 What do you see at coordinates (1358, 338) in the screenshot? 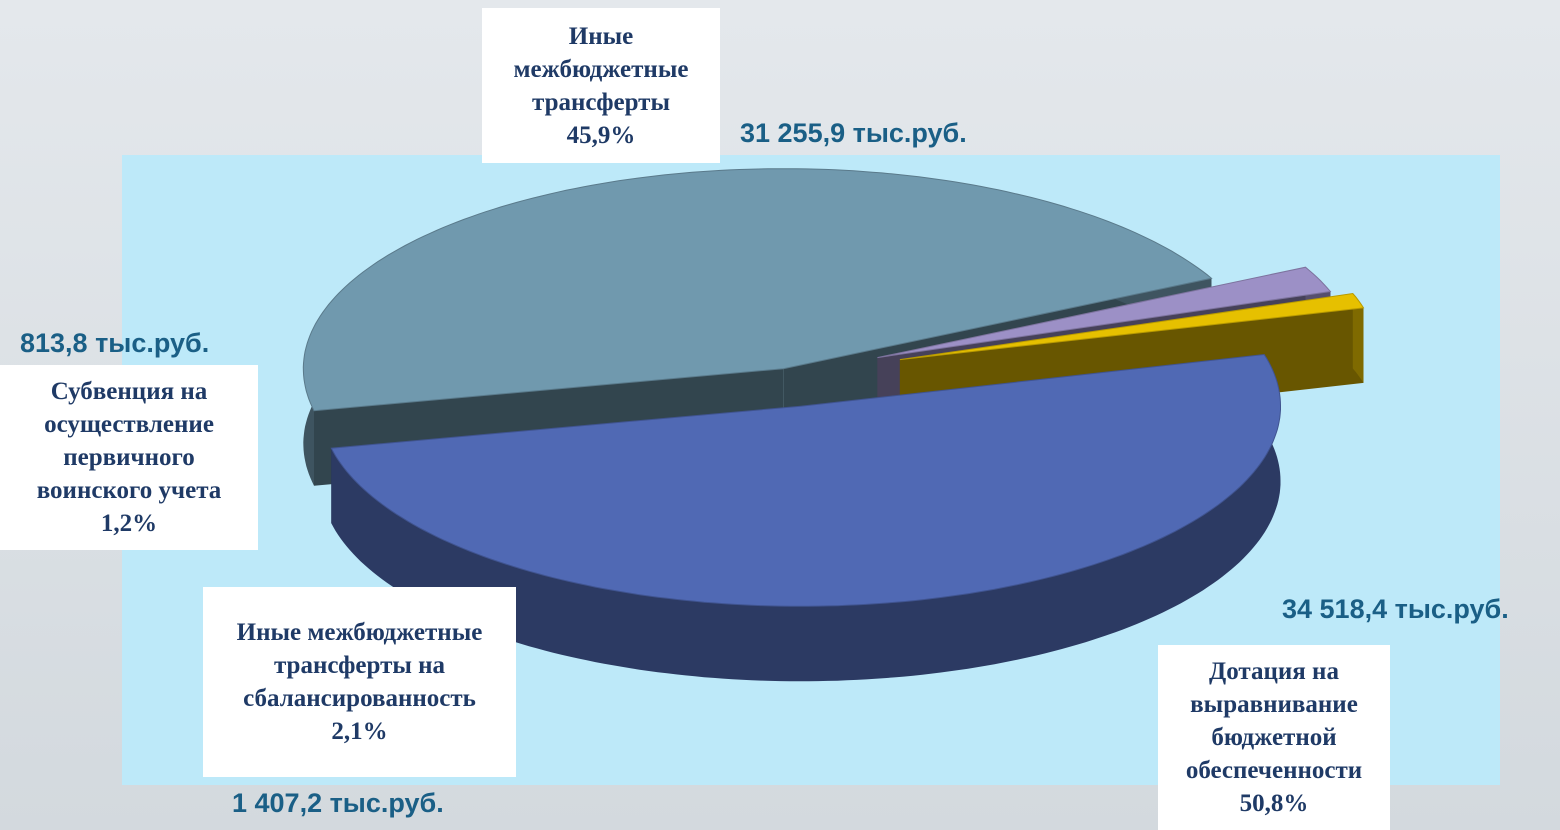
I see `slice-side` at bounding box center [1358, 338].